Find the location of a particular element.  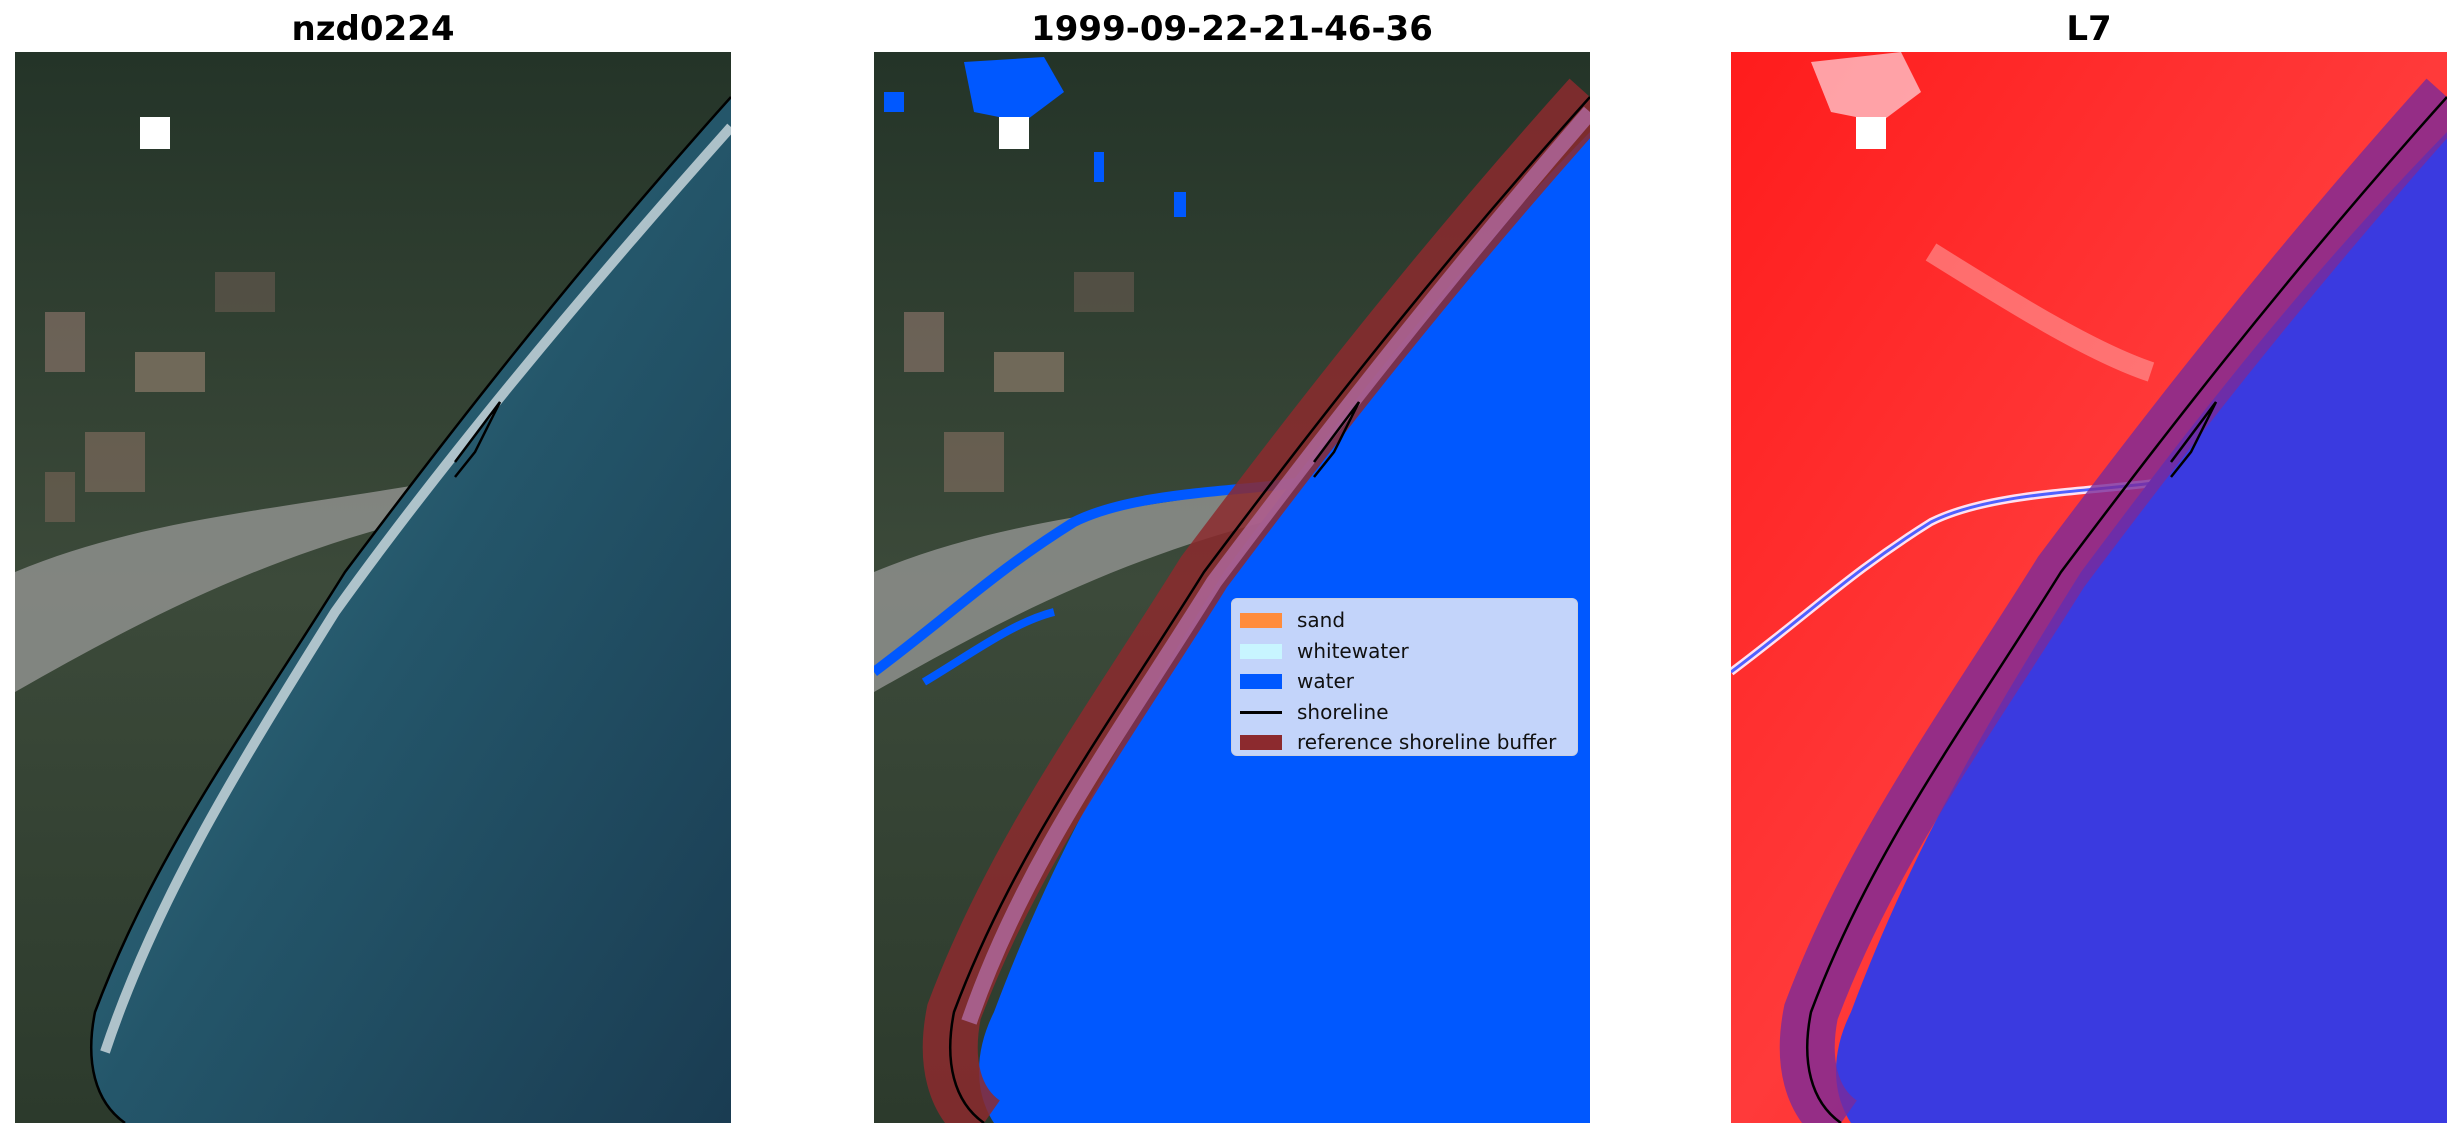

shoreline-swatch is located at coordinates (1261, 712).